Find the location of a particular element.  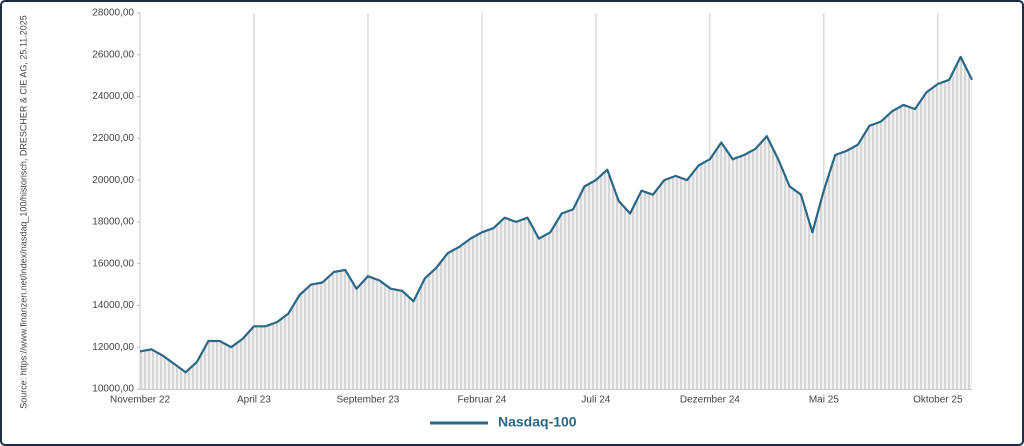

x-tick-label: November 22 is located at coordinates (140, 400).